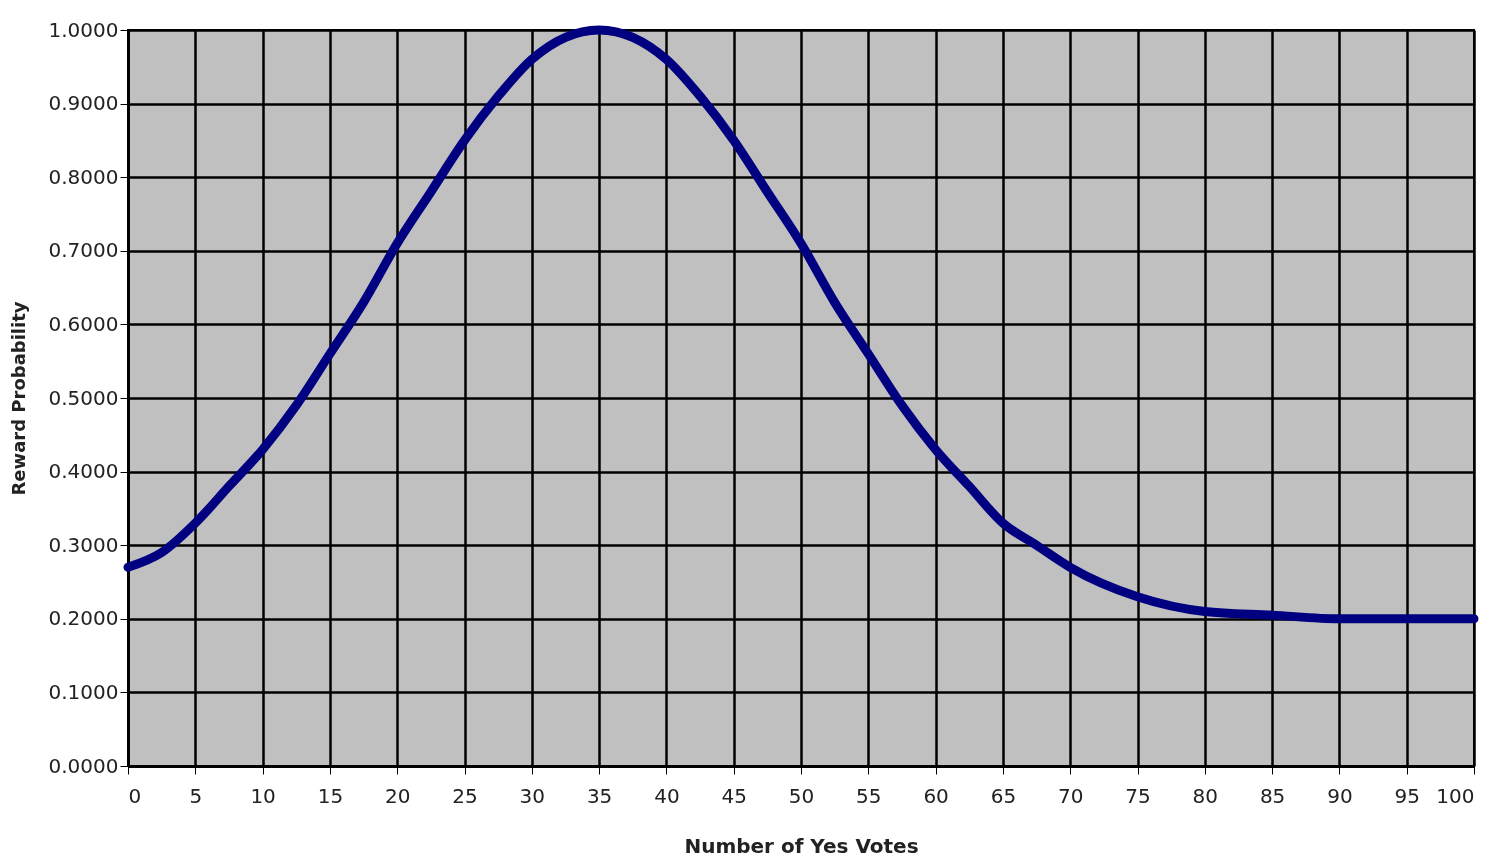 This screenshot has height=866, width=1509. I want to click on x-tick-label: 45, so click(734, 795).